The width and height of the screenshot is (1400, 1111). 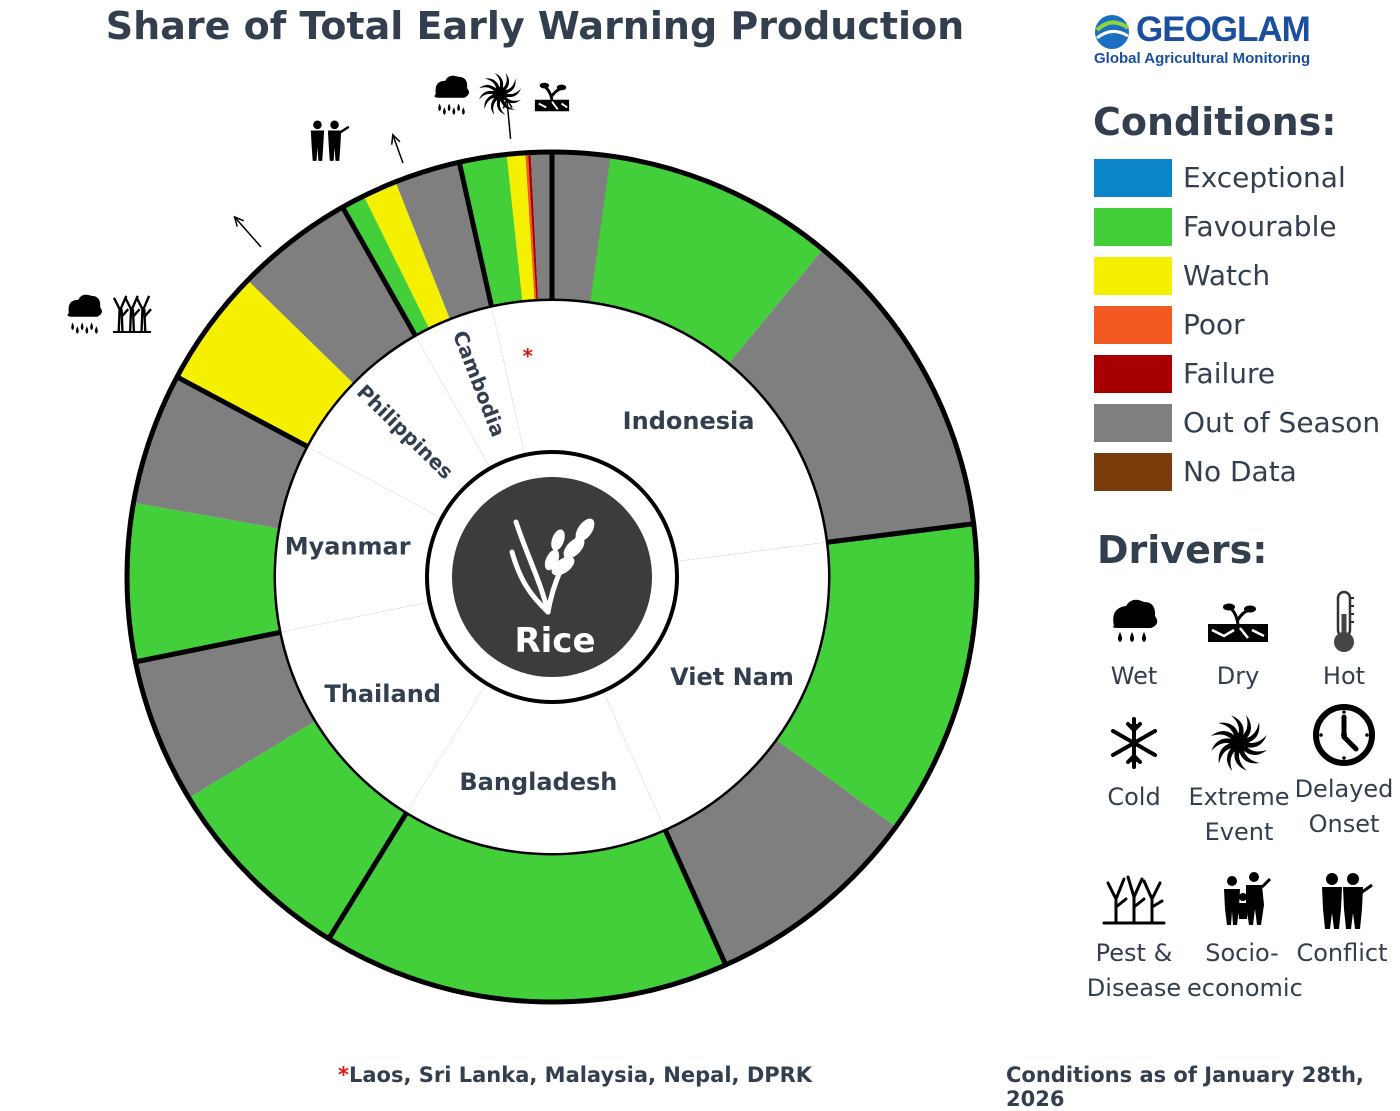 I want to click on logo-subtitle: Global Agricultural Monitoring, so click(x=1202, y=58).